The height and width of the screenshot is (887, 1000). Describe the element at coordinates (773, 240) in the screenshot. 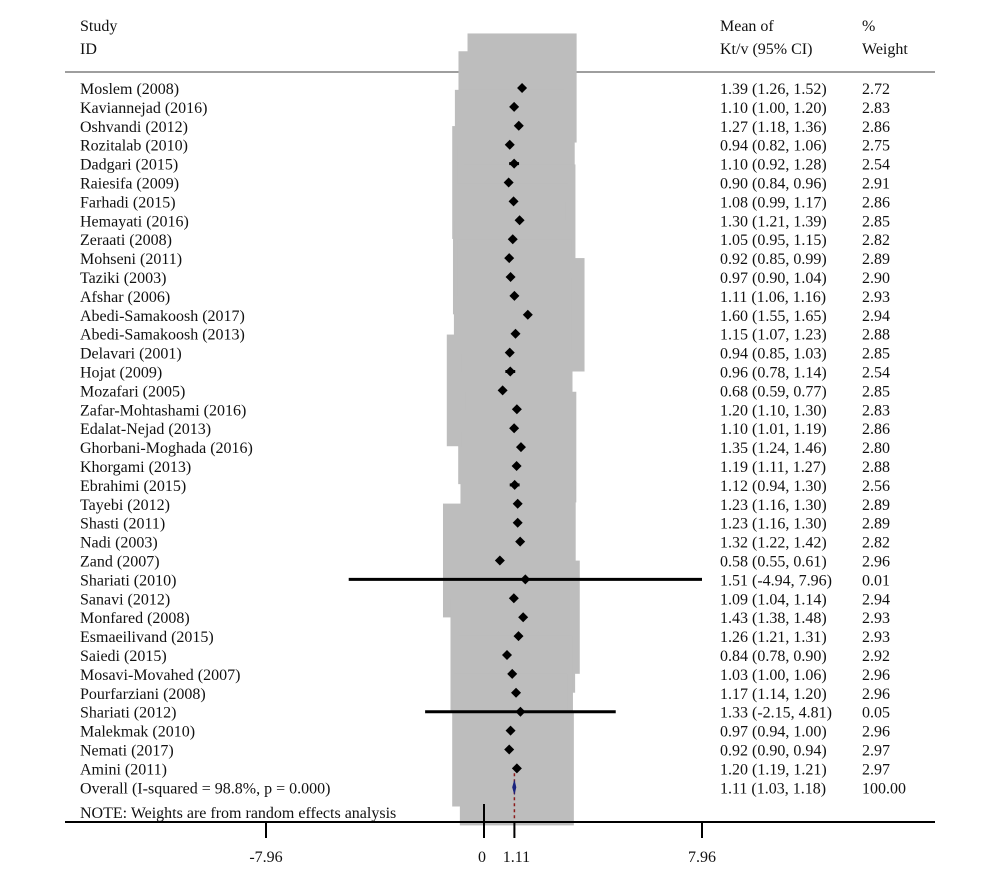

I see `effect-ci-label: 1.05 (0.95, 1.15)` at that location.